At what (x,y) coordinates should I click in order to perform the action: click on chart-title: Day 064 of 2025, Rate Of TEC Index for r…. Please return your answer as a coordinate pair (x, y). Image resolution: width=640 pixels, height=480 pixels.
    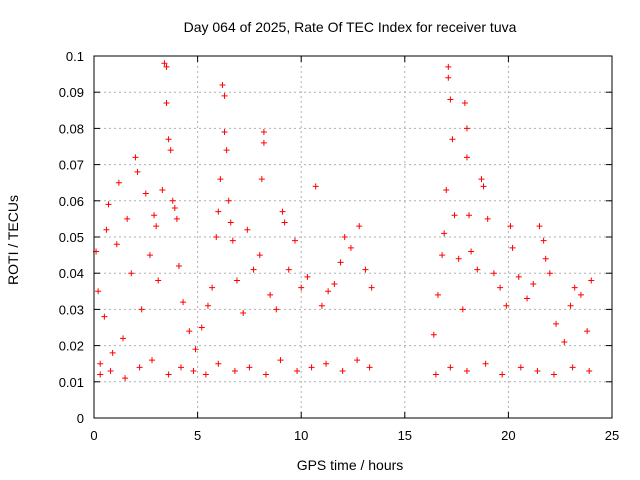
    Looking at the image, I should click on (350, 27).